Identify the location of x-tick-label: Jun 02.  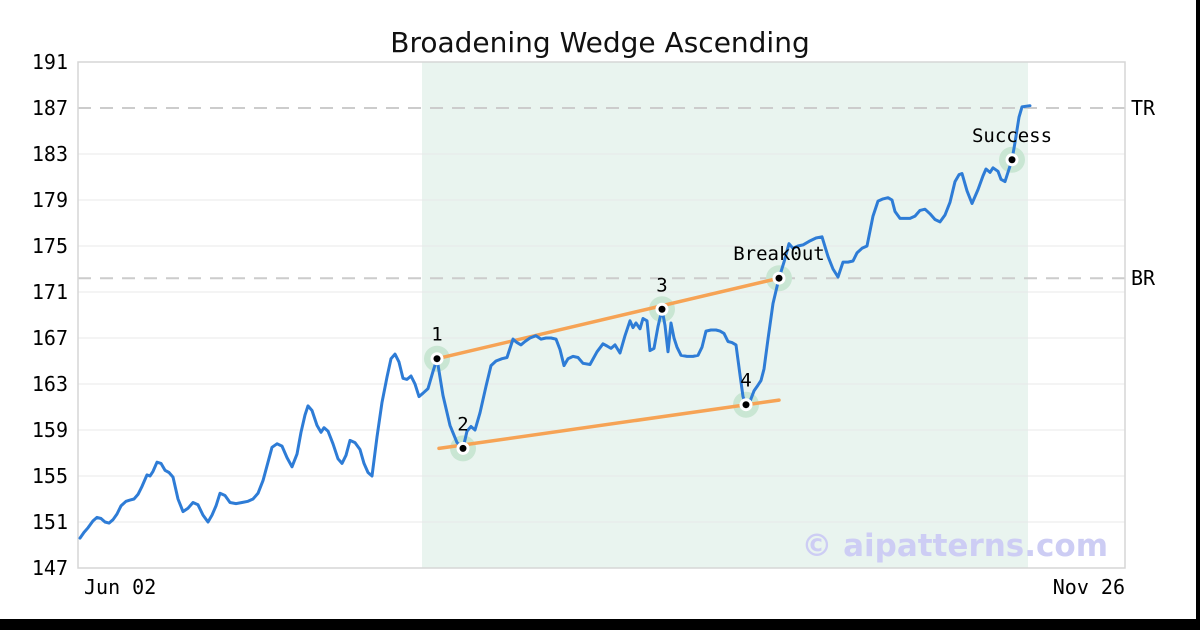
(120, 587).